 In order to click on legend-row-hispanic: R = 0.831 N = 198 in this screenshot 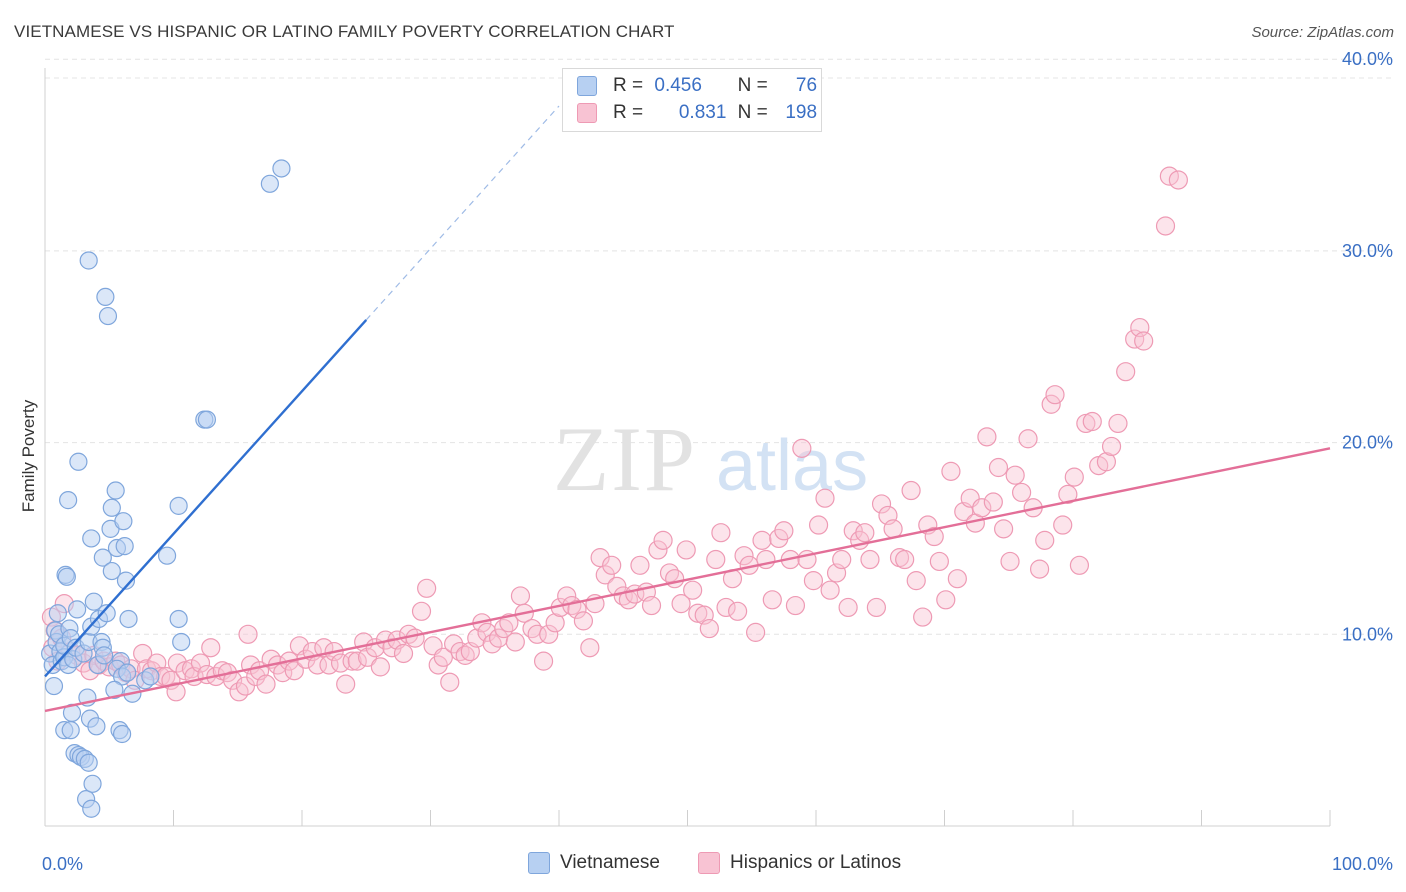, I will do `click(697, 114)`.